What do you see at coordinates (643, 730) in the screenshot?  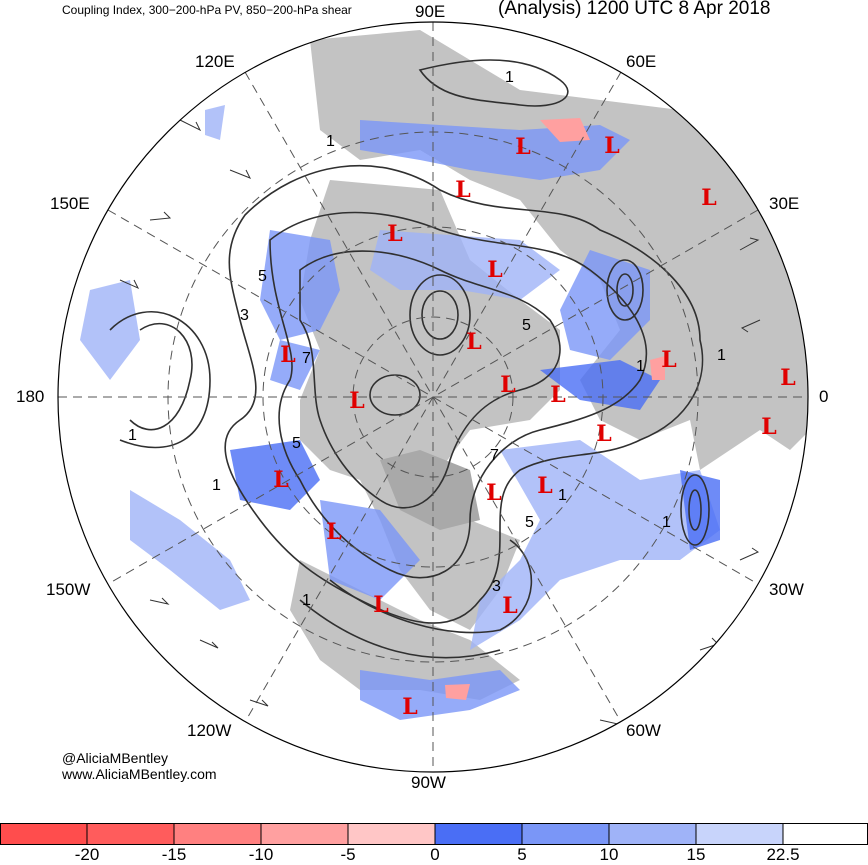 I see `lon-label-60w: 60W` at bounding box center [643, 730].